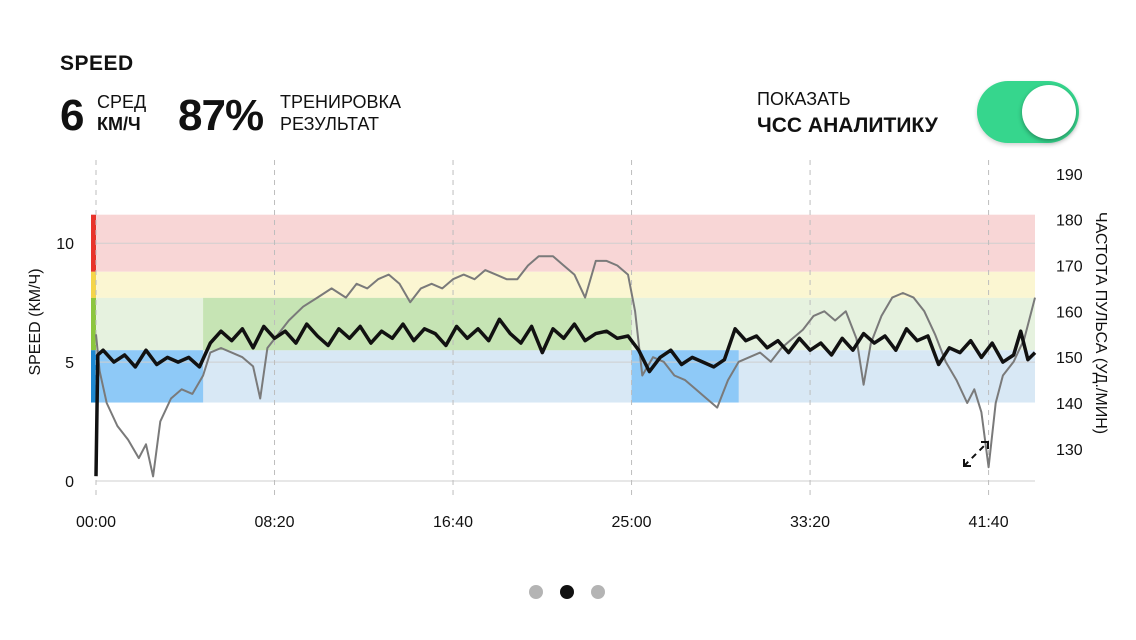 This screenshot has width=1136, height=640. I want to click on y2-tick-label: 190, so click(1069, 175).